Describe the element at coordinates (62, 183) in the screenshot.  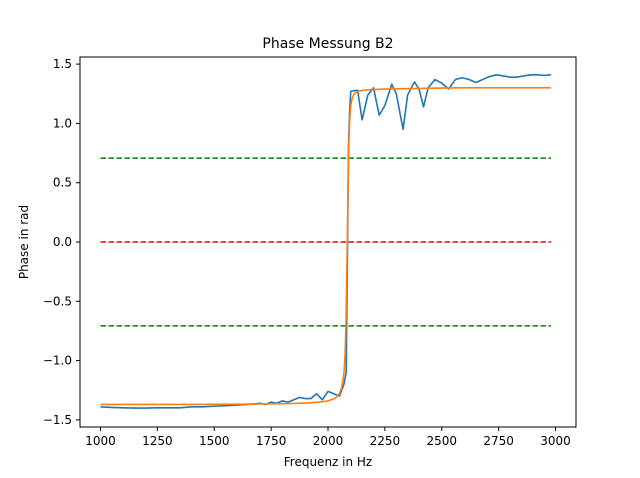
I see `y-tick-label: 0.5` at that location.